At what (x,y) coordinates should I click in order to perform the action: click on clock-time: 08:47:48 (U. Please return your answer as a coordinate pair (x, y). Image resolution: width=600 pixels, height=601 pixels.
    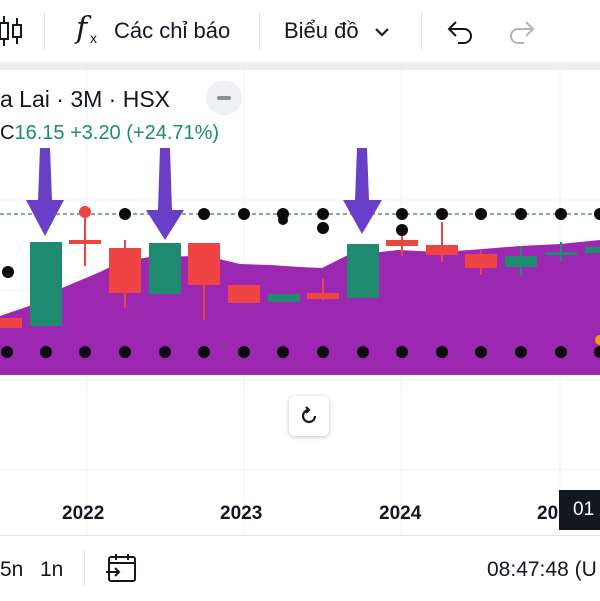
    Looking at the image, I should click on (542, 569).